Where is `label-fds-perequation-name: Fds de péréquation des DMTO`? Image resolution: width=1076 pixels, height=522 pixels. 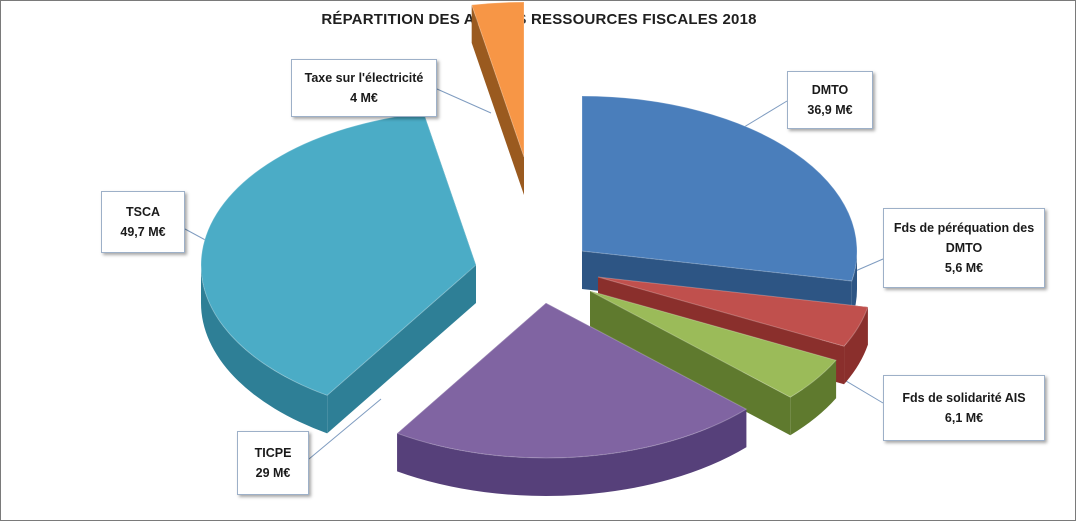
label-fds-perequation-name: Fds de péréquation des DMTO is located at coordinates (964, 238).